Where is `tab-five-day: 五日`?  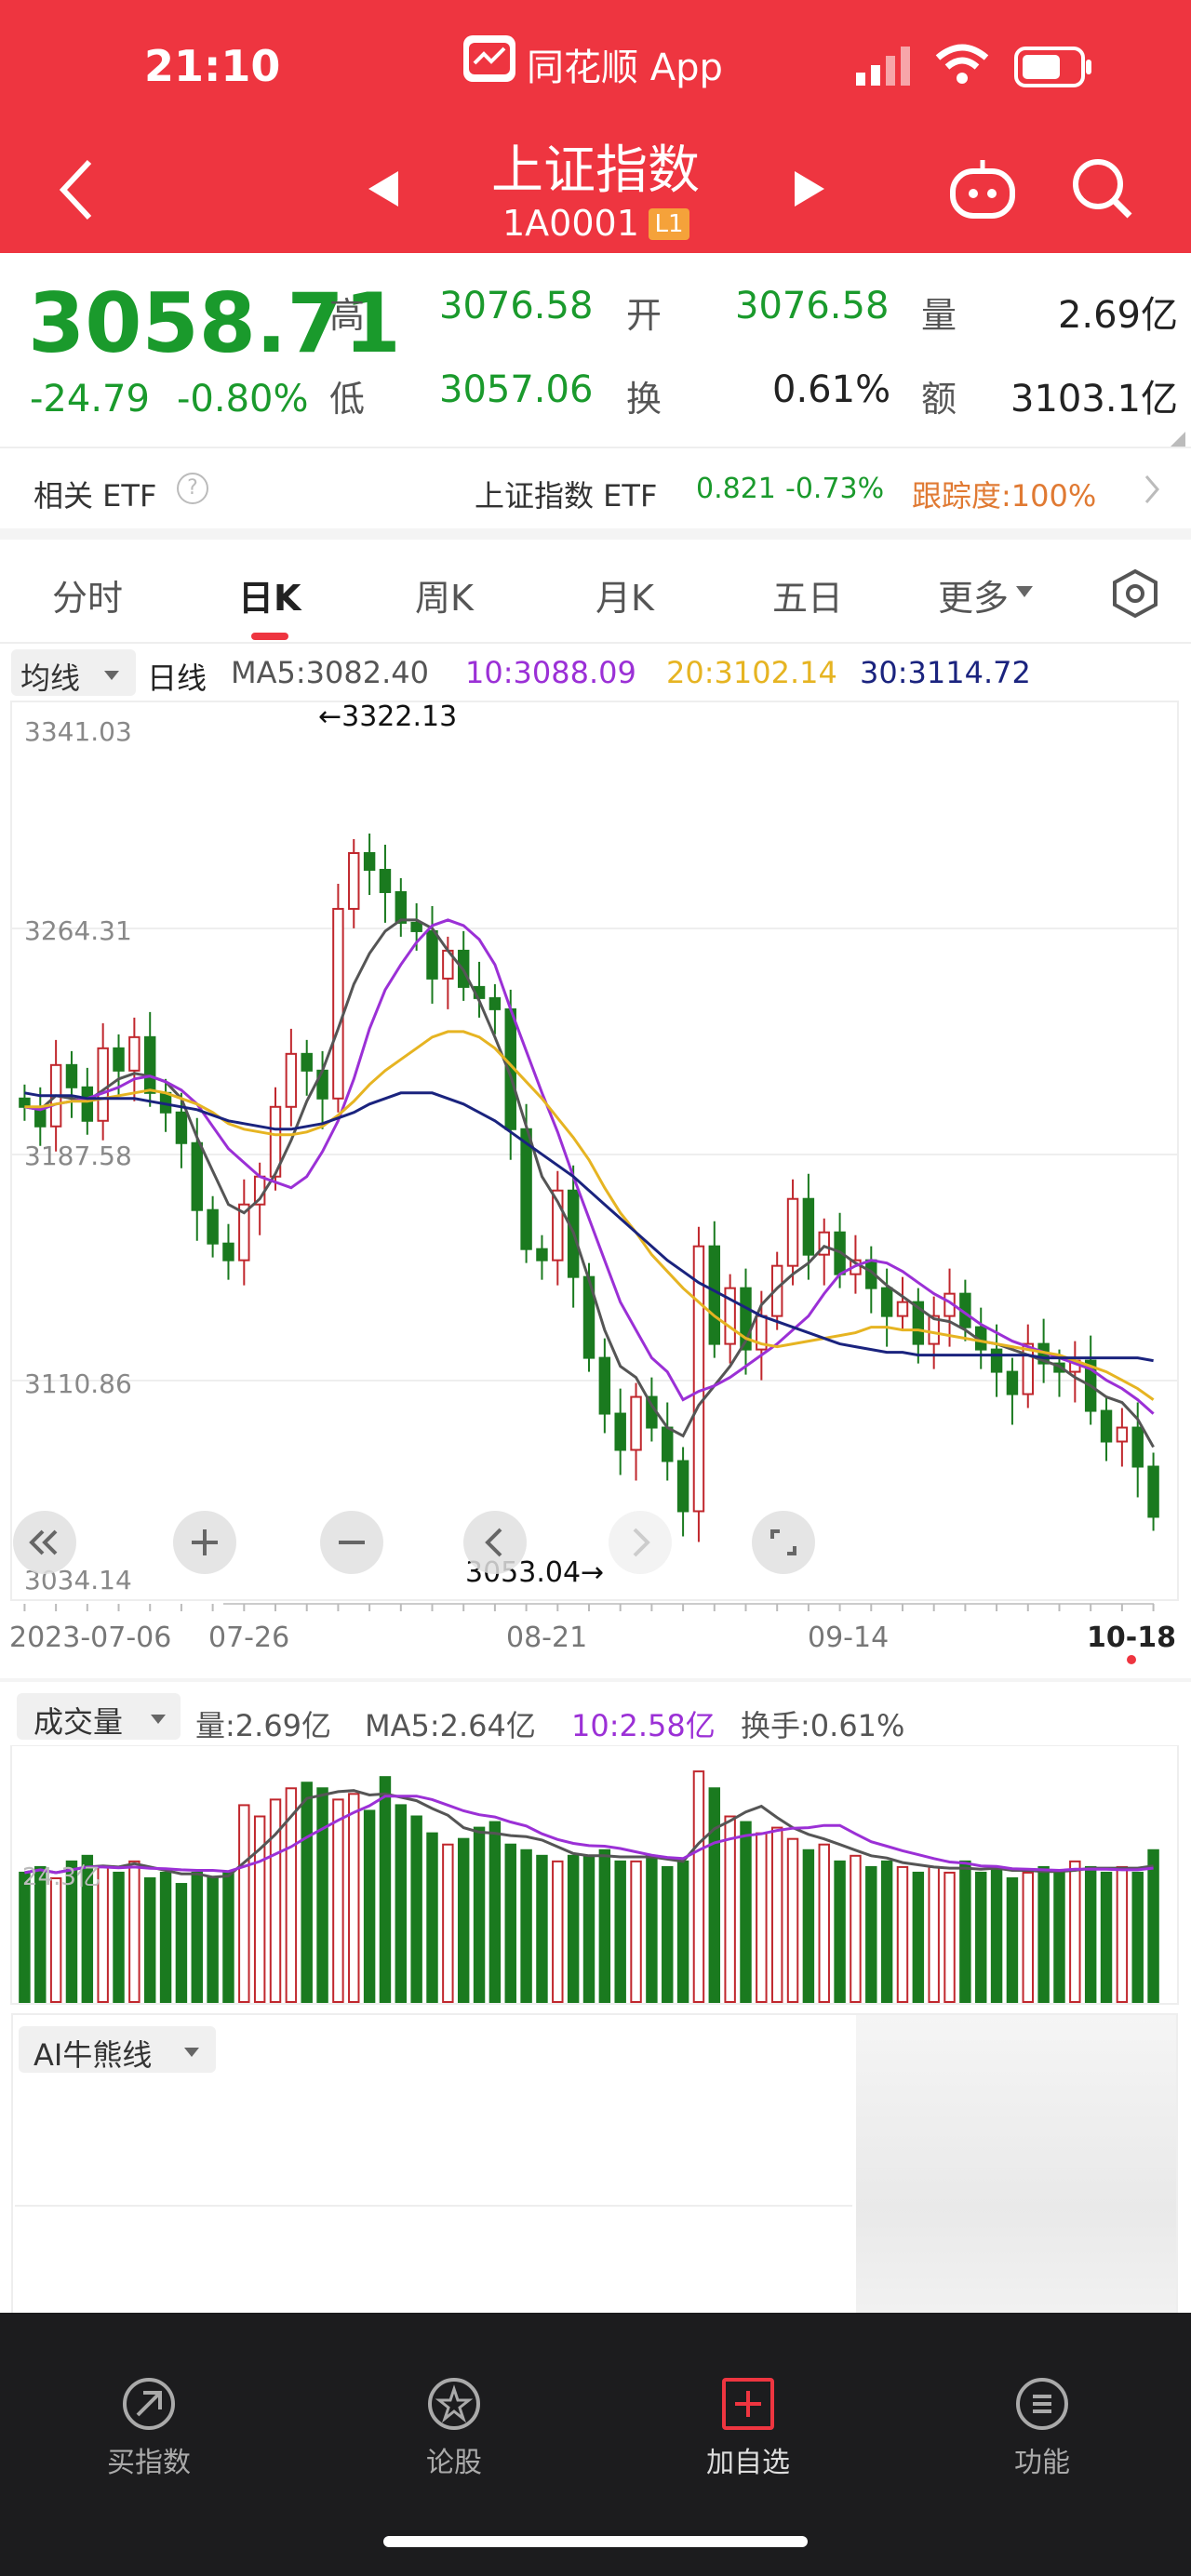
tab-five-day: 五日 is located at coordinates (808, 598).